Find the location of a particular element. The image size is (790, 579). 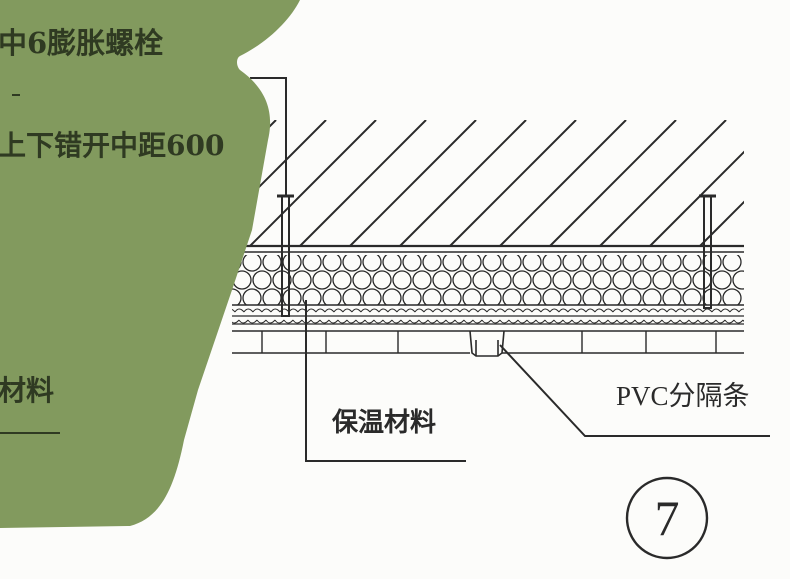

insulation-layer is located at coordinates (488, 280).